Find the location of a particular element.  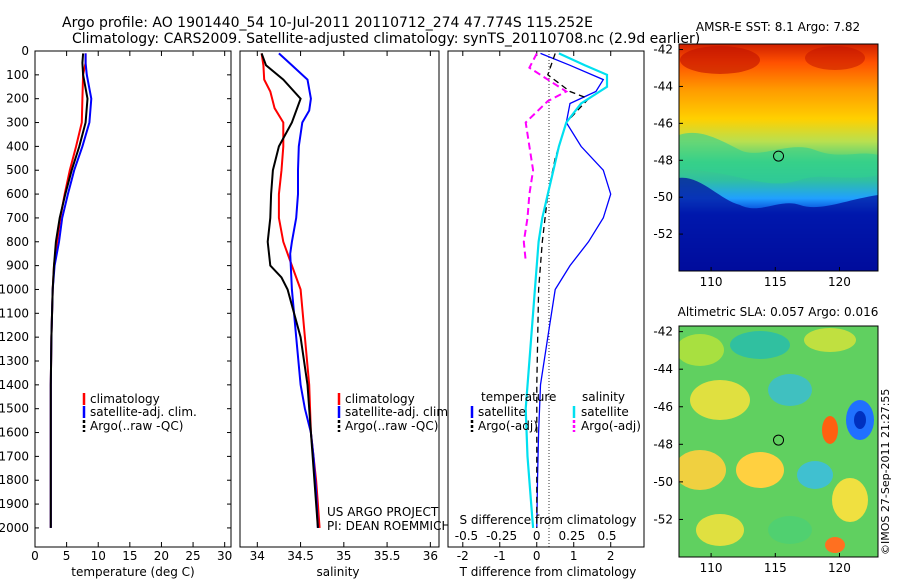

lat-tick-label: -46 is located at coordinates (663, 407).